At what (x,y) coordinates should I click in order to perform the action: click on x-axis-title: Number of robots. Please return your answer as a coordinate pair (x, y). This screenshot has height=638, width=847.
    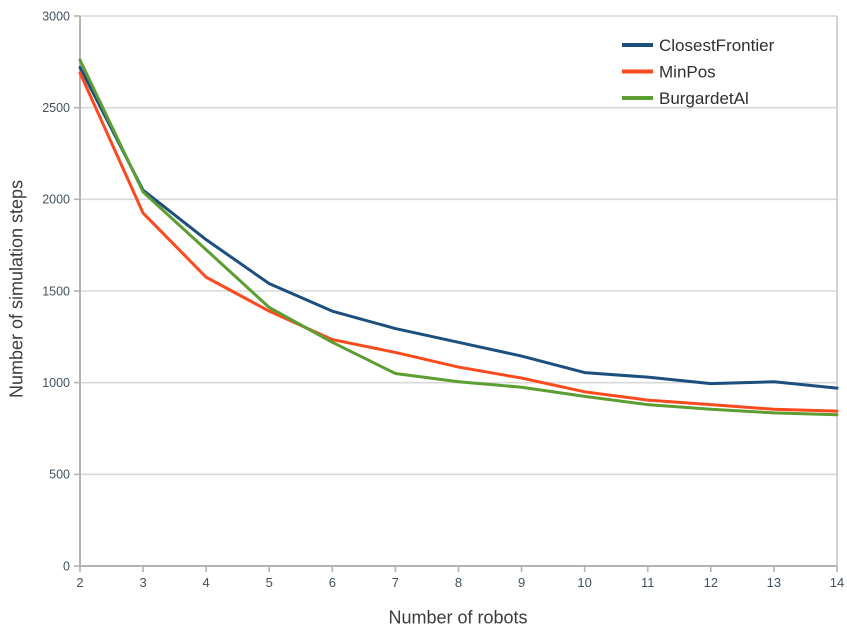
    Looking at the image, I should click on (458, 617).